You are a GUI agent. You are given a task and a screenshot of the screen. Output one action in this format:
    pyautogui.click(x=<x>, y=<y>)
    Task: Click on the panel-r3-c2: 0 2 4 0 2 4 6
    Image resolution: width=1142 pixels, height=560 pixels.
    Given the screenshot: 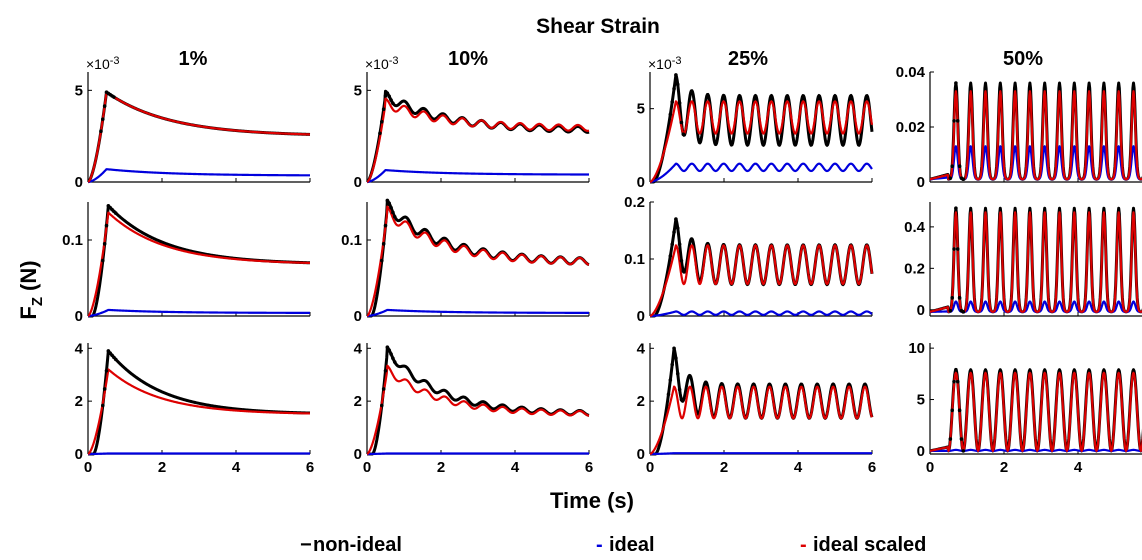 What is the action you would take?
    pyautogui.click(x=474, y=408)
    